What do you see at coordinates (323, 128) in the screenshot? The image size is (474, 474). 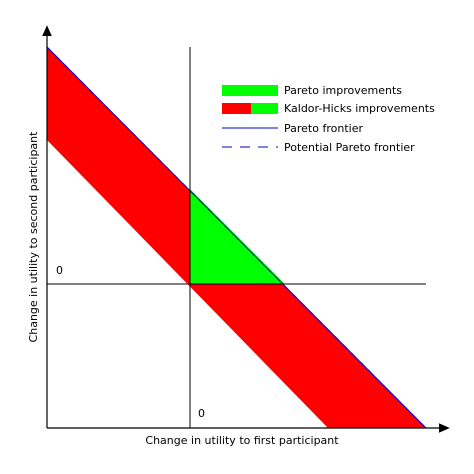 I see `legend-pareto-frontier-label: Pareto frontier` at bounding box center [323, 128].